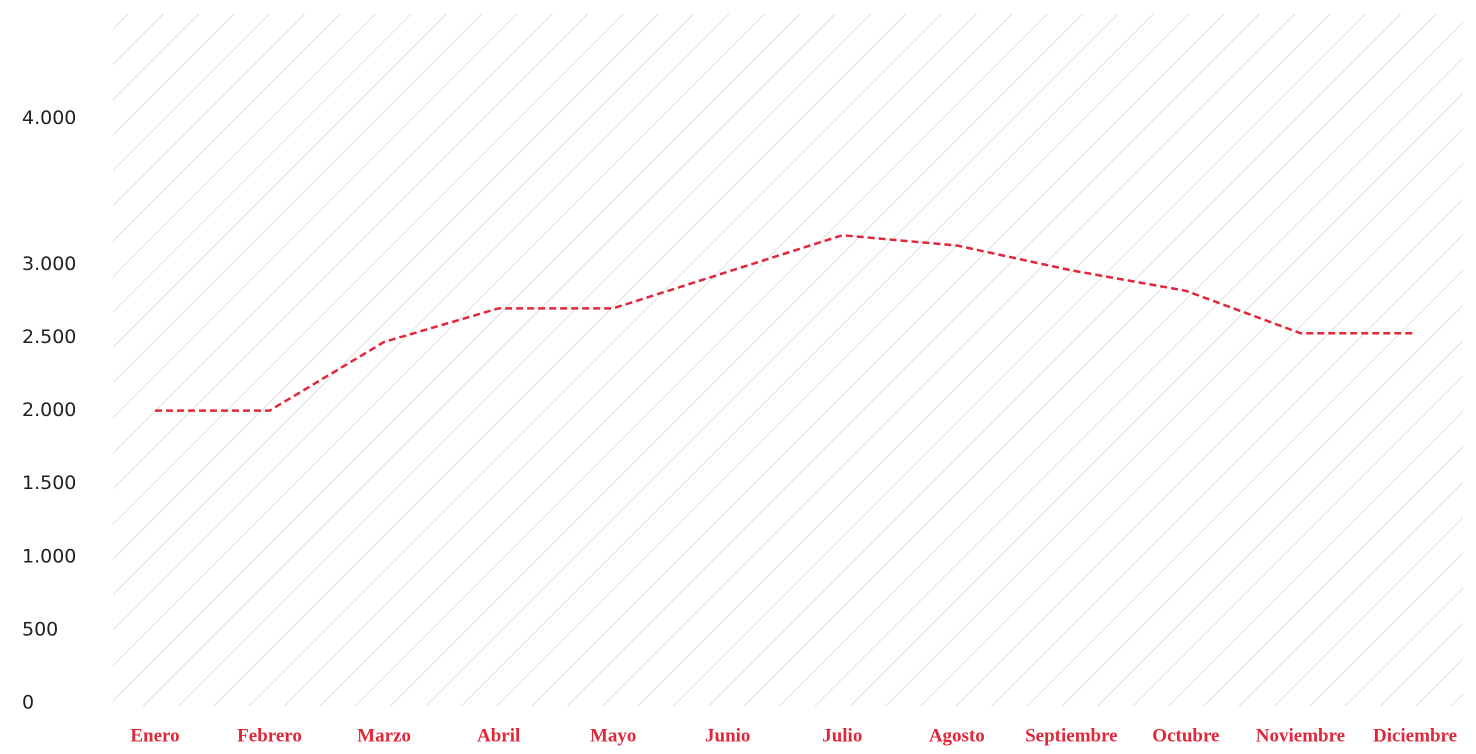 This screenshot has width=1476, height=754. What do you see at coordinates (269, 735) in the screenshot?
I see `x-tick-label: Febrero` at bounding box center [269, 735].